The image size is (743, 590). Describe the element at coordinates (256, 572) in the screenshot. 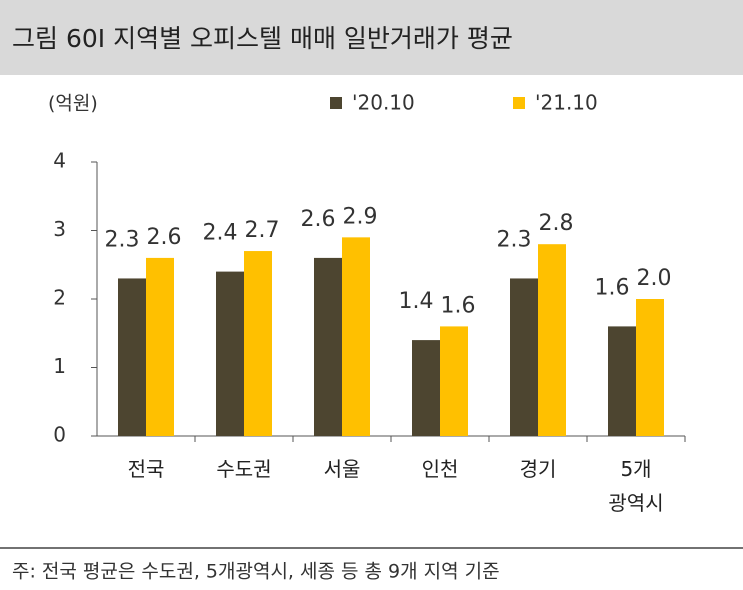

I see `note: 주: 전국 평균은 수도권, 5개광역시, 세종 등 총 9개 지역 기준` at that location.